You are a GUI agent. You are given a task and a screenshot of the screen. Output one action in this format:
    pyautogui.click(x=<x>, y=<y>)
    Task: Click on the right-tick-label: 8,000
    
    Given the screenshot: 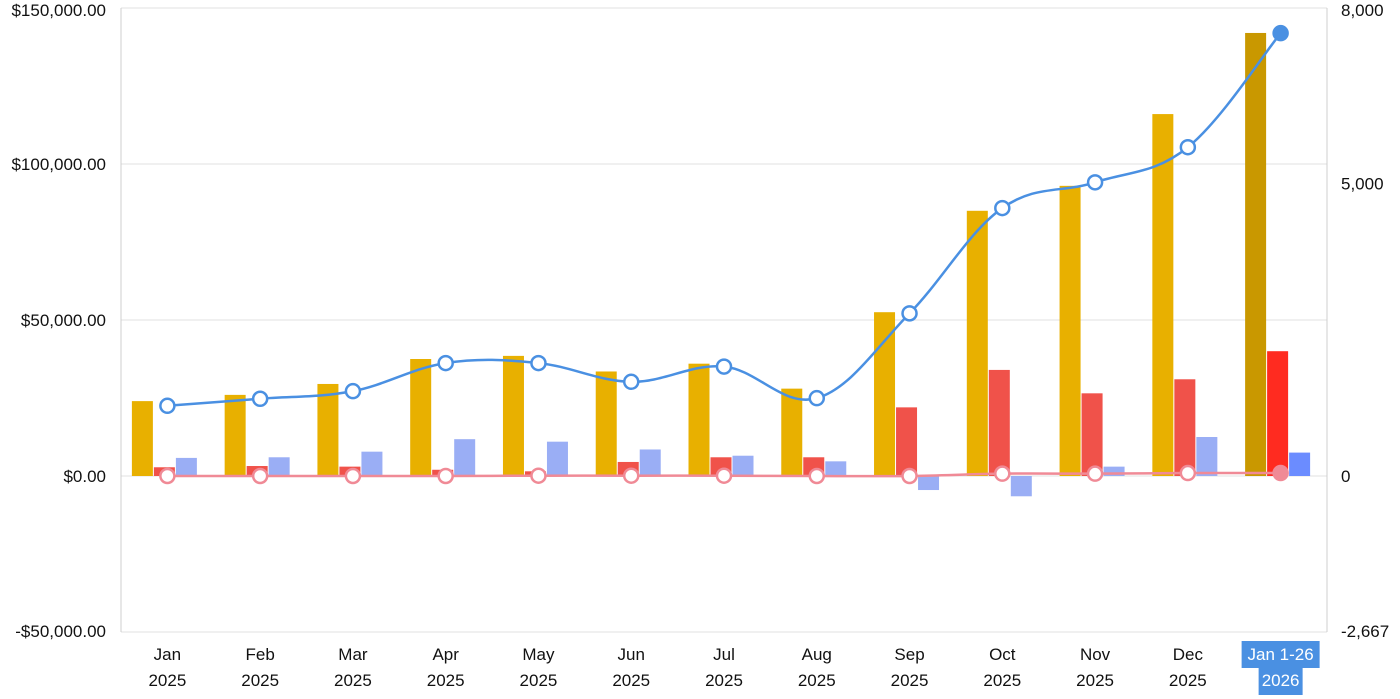 What is the action you would take?
    pyautogui.click(x=1362, y=10)
    